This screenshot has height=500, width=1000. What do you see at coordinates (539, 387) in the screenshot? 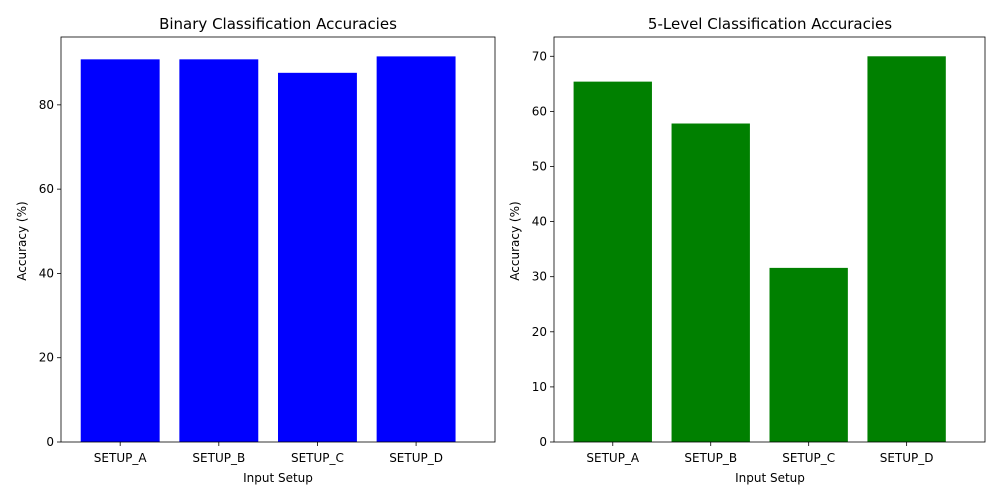
I see `y-tick-label: 10` at bounding box center [539, 387].